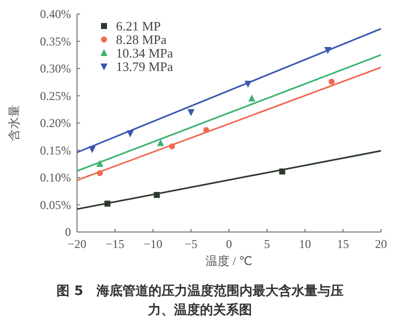 Image resolution: width=400 pixels, height=326 pixels. Describe the element at coordinates (141, 39) in the screenshot. I see `legend-label: 8.28 MPa` at that location.